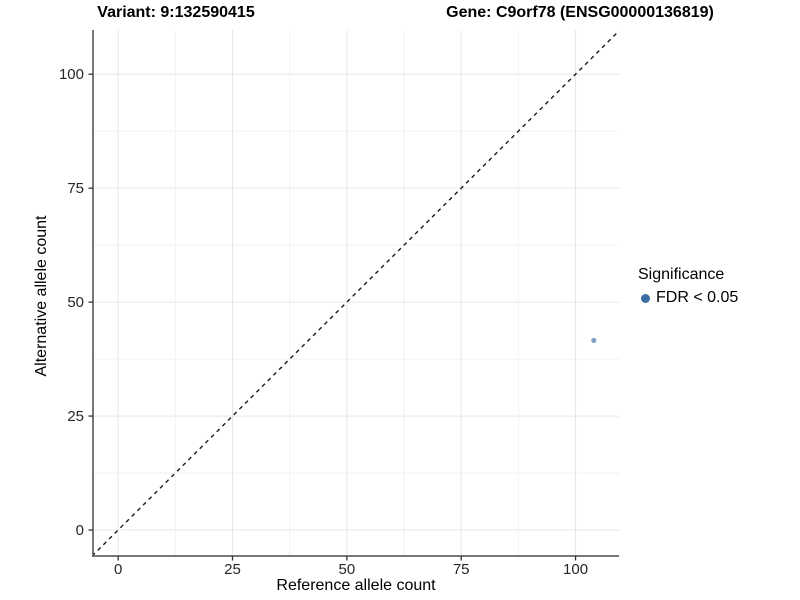 This screenshot has height=600, width=800. Describe the element at coordinates (580, 12) in the screenshot. I see `plot-title-gene: Gene: C9orf78 (ENSG00000136819)` at that location.